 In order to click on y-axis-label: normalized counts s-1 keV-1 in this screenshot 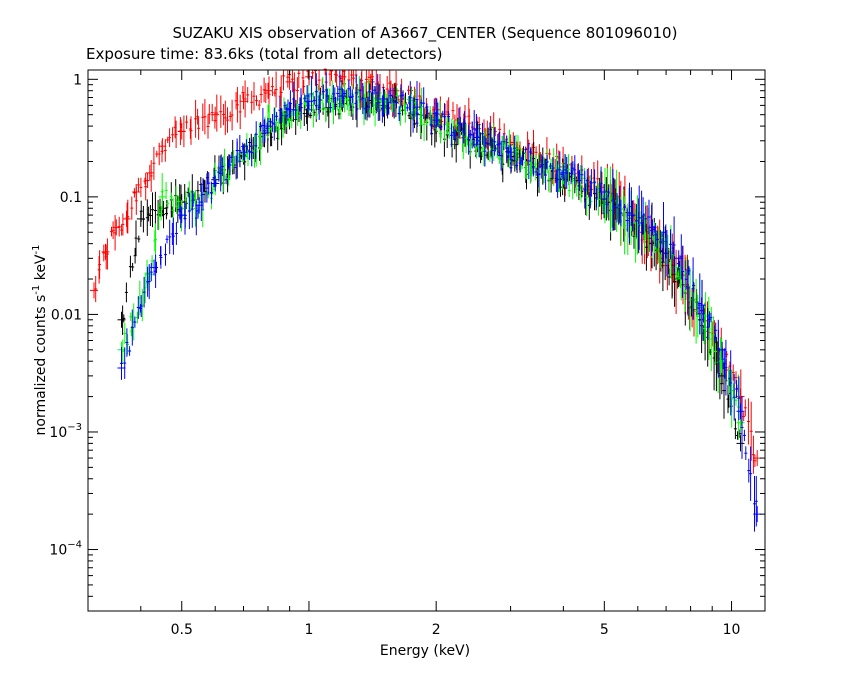, I will do `click(40, 340)`.